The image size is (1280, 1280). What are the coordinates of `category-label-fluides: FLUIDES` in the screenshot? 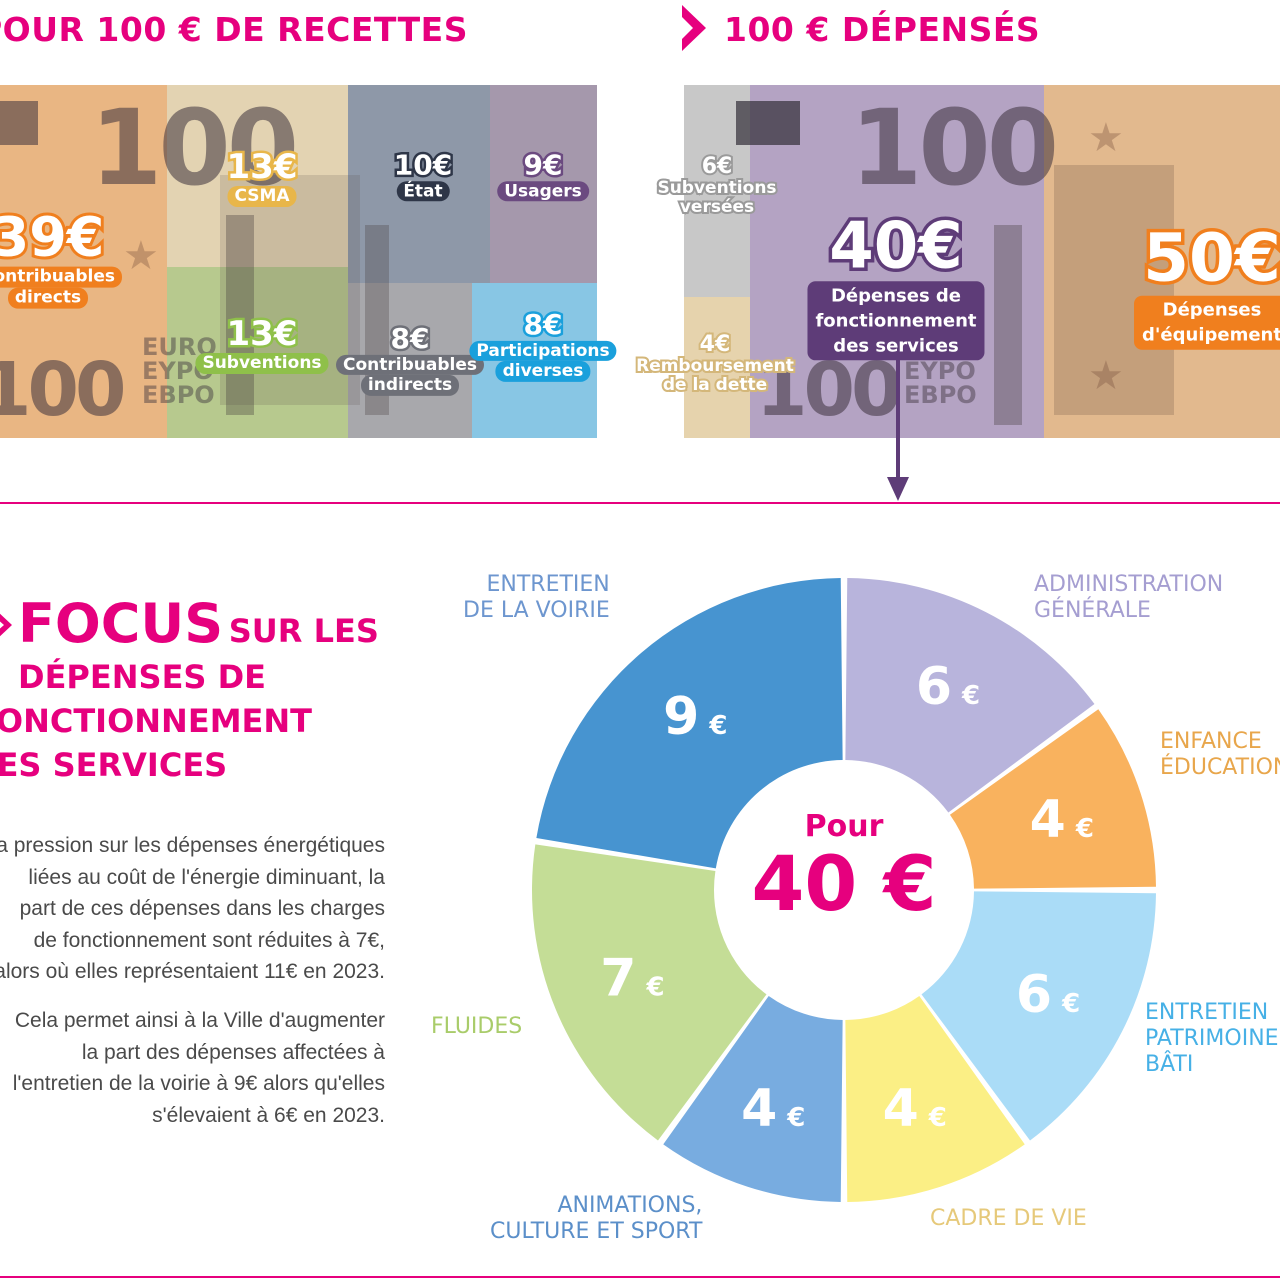 It's located at (477, 1026).